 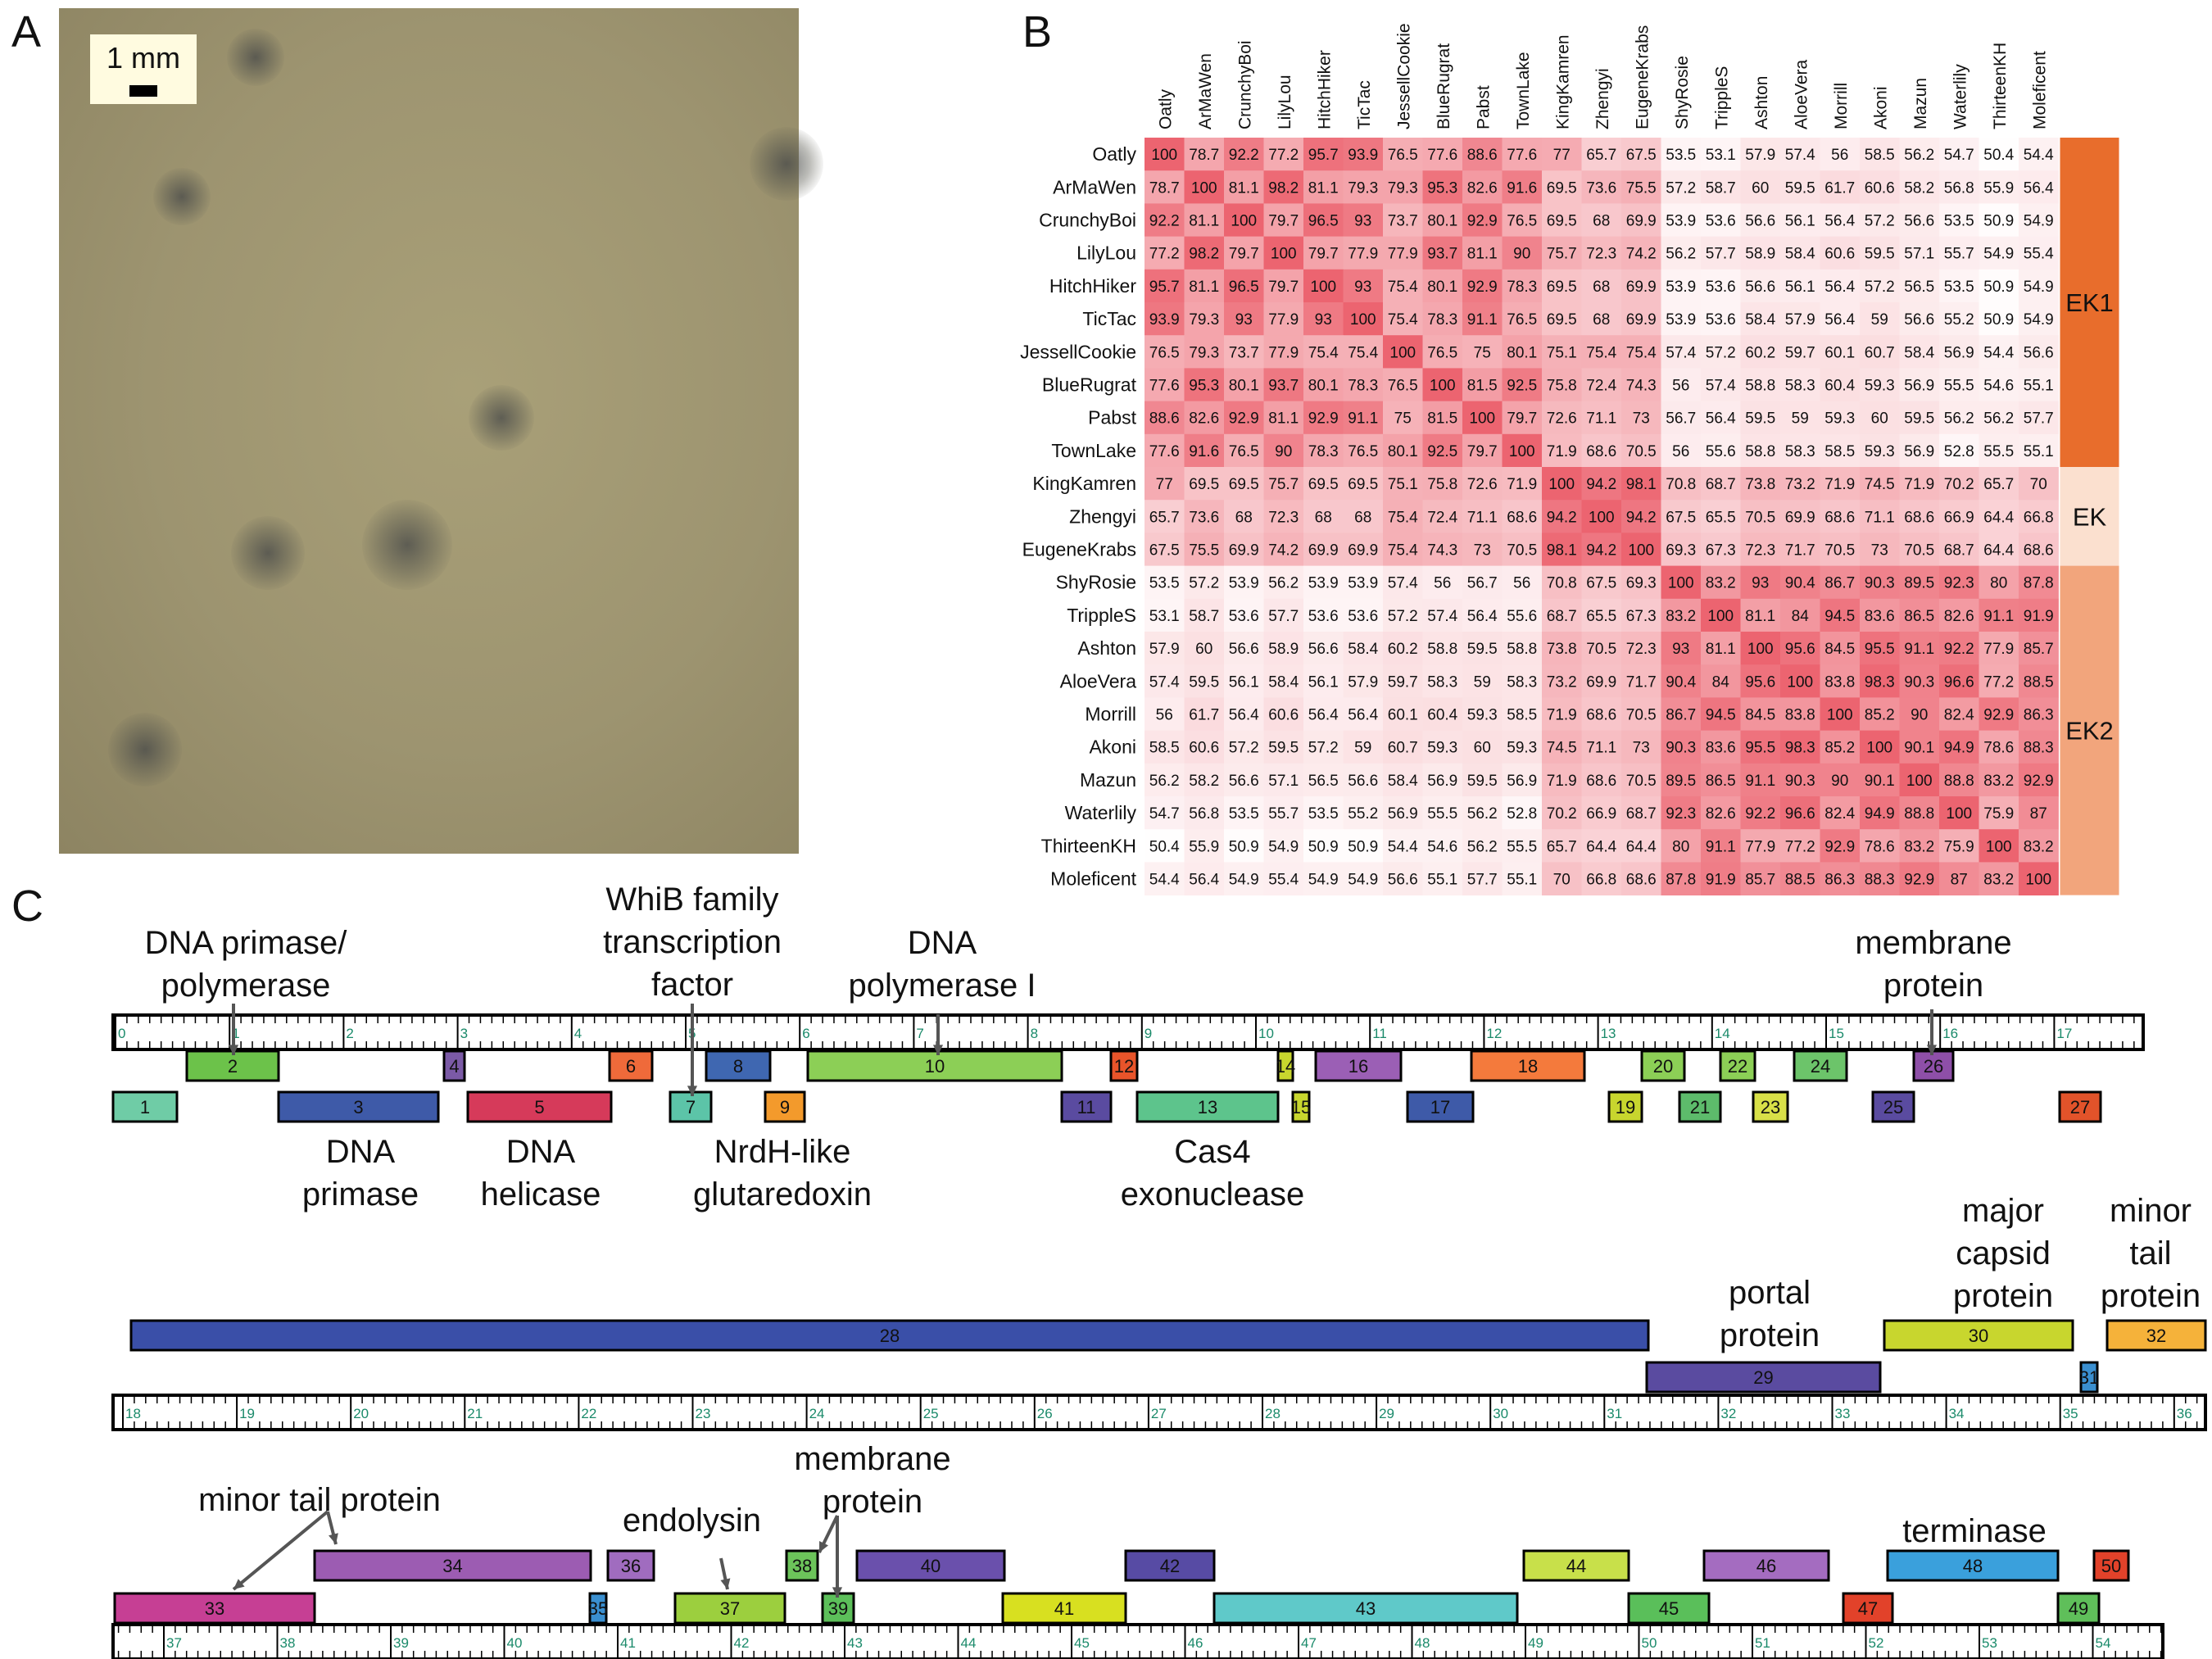 I want to click on heatmap-value: 77.6, so click(x=1522, y=155).